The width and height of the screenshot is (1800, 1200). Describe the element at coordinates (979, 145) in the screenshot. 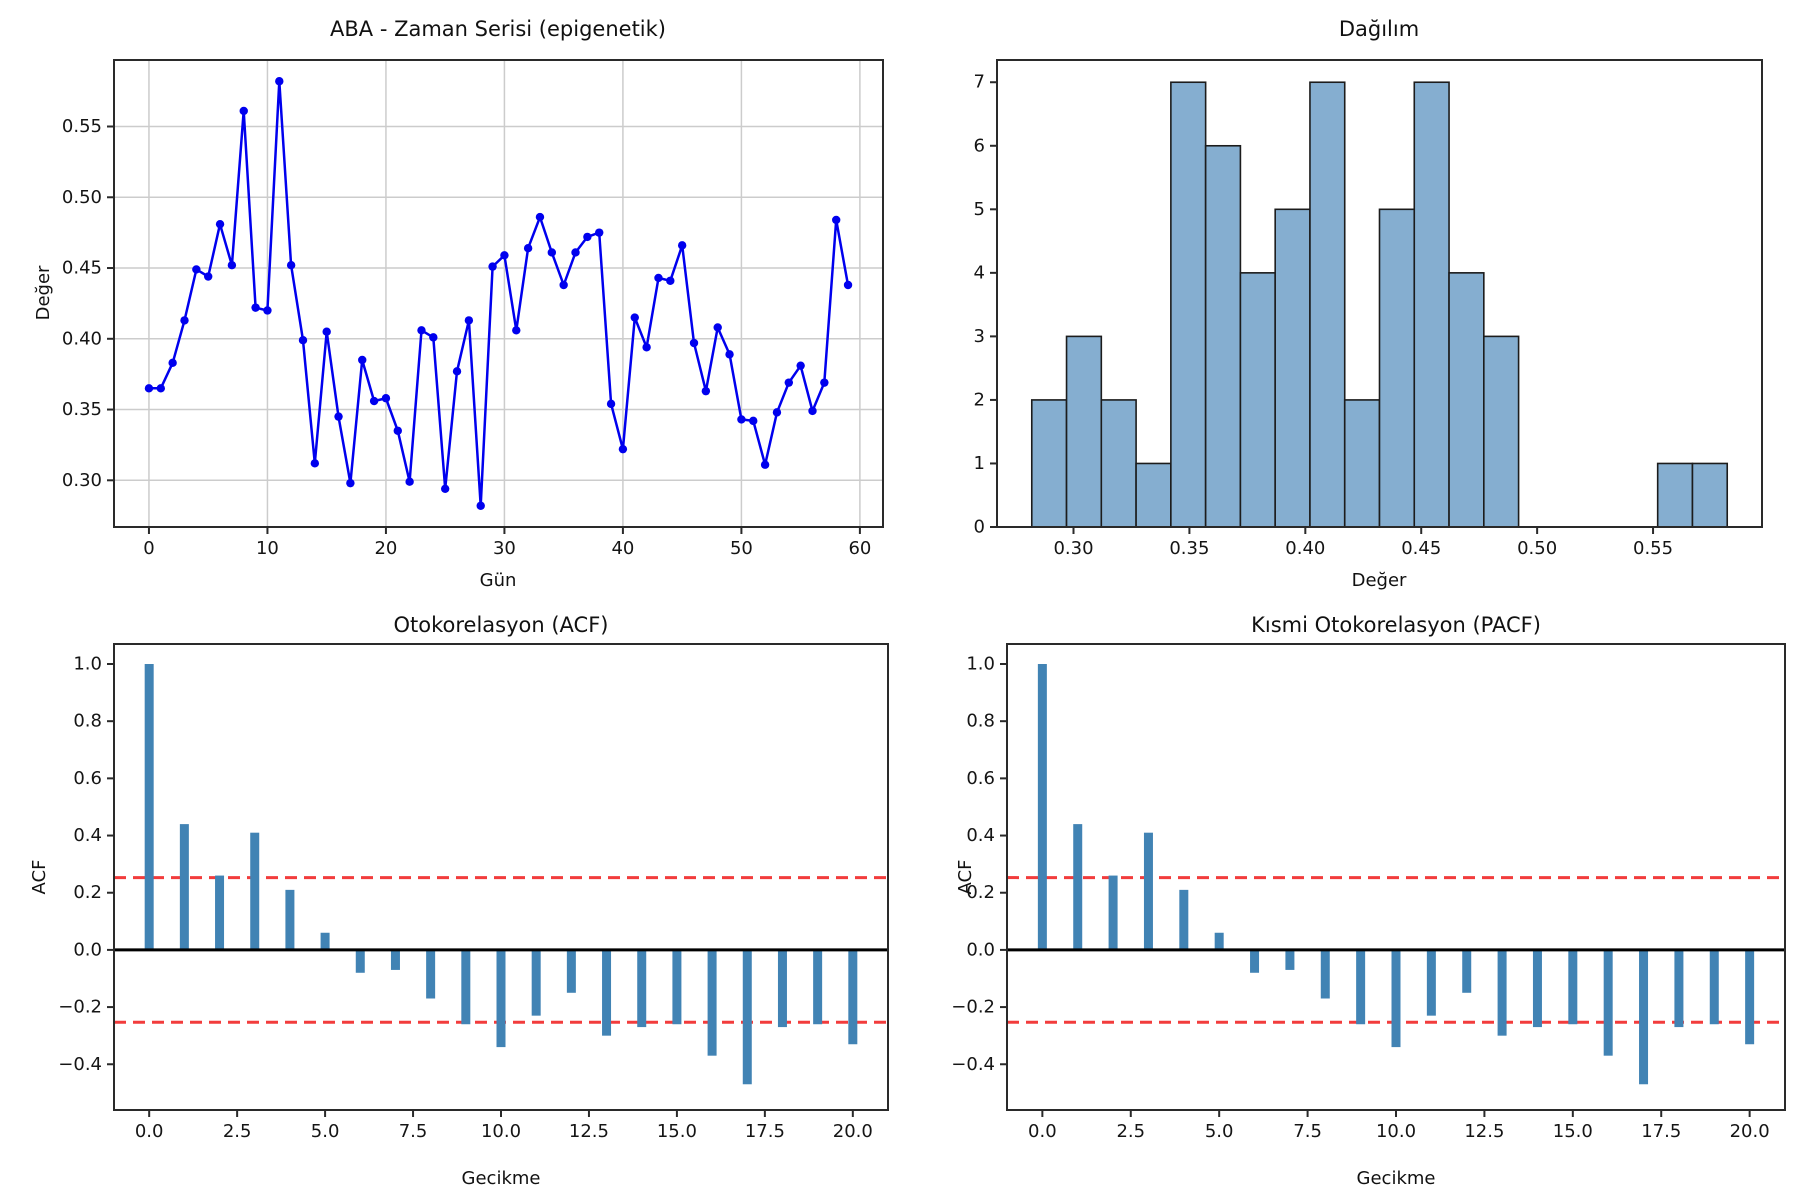

I see `svg-text: 6` at that location.